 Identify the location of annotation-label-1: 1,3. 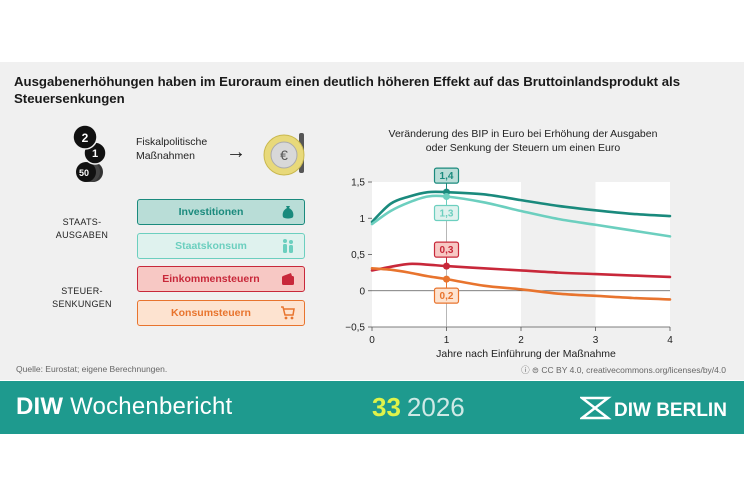
(447, 214).